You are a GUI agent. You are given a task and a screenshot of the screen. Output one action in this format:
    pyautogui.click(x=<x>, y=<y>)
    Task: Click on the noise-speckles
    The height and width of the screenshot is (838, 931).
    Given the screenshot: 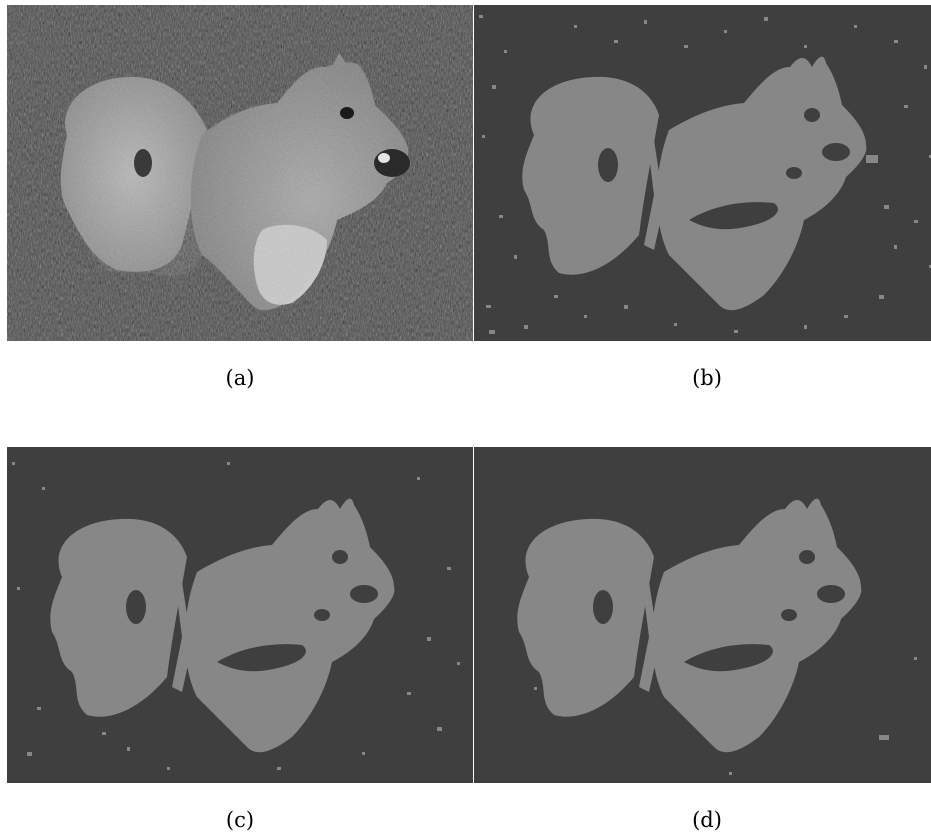 What is the action you would take?
    pyautogui.click(x=725, y=716)
    